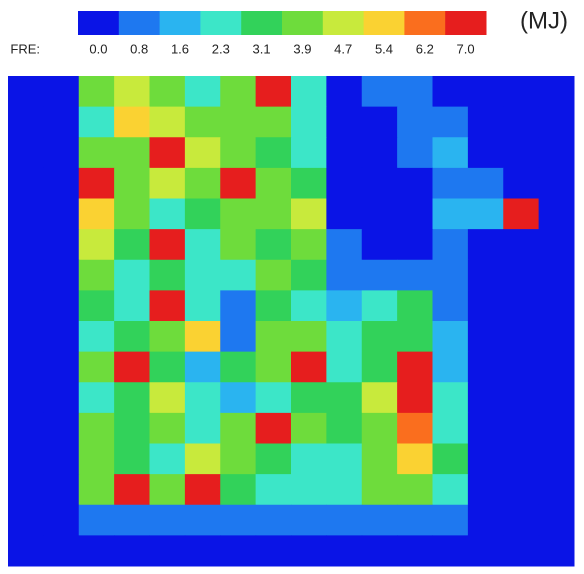 This screenshot has height=574, width=584. Describe the element at coordinates (98, 48) in the screenshot. I see `colorbar-tick-label: 0.0` at that location.